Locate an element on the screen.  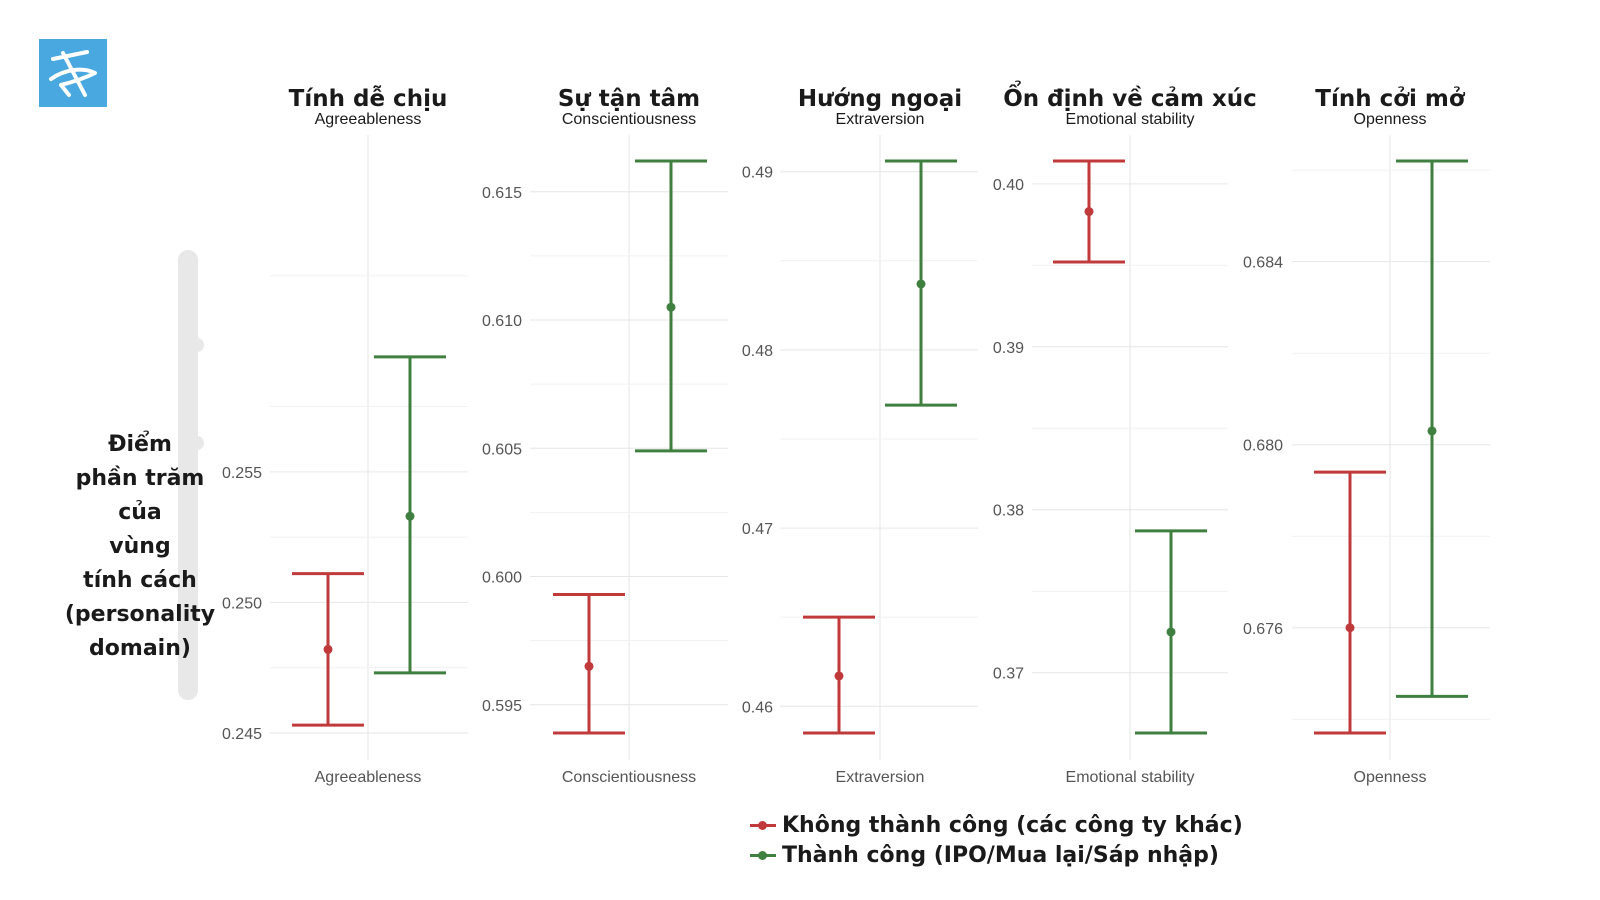
panel-2-series-1-point is located at coordinates (921, 284).